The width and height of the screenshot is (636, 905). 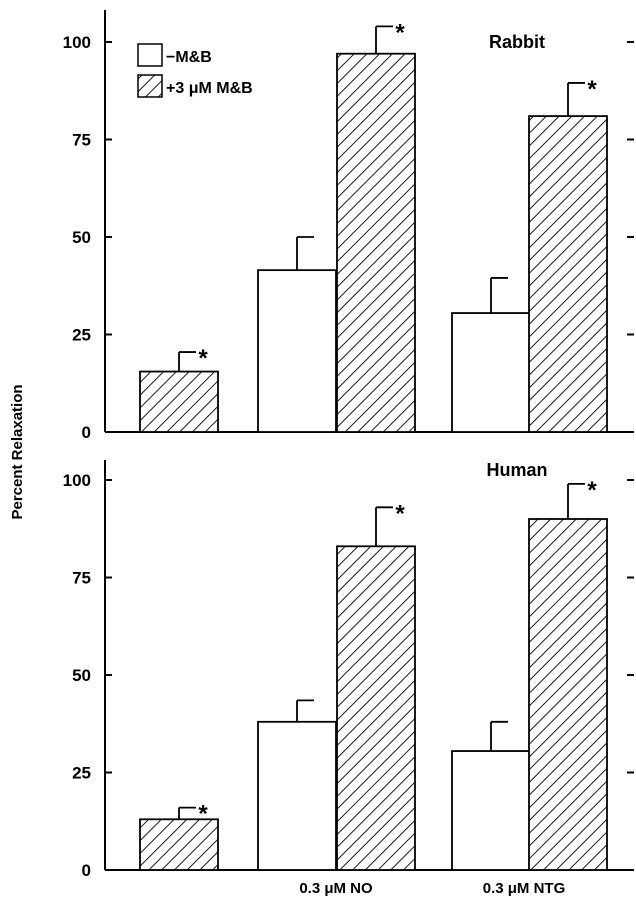 I want to click on legend-label-hatched: +3 μM M&B, so click(x=209, y=88).